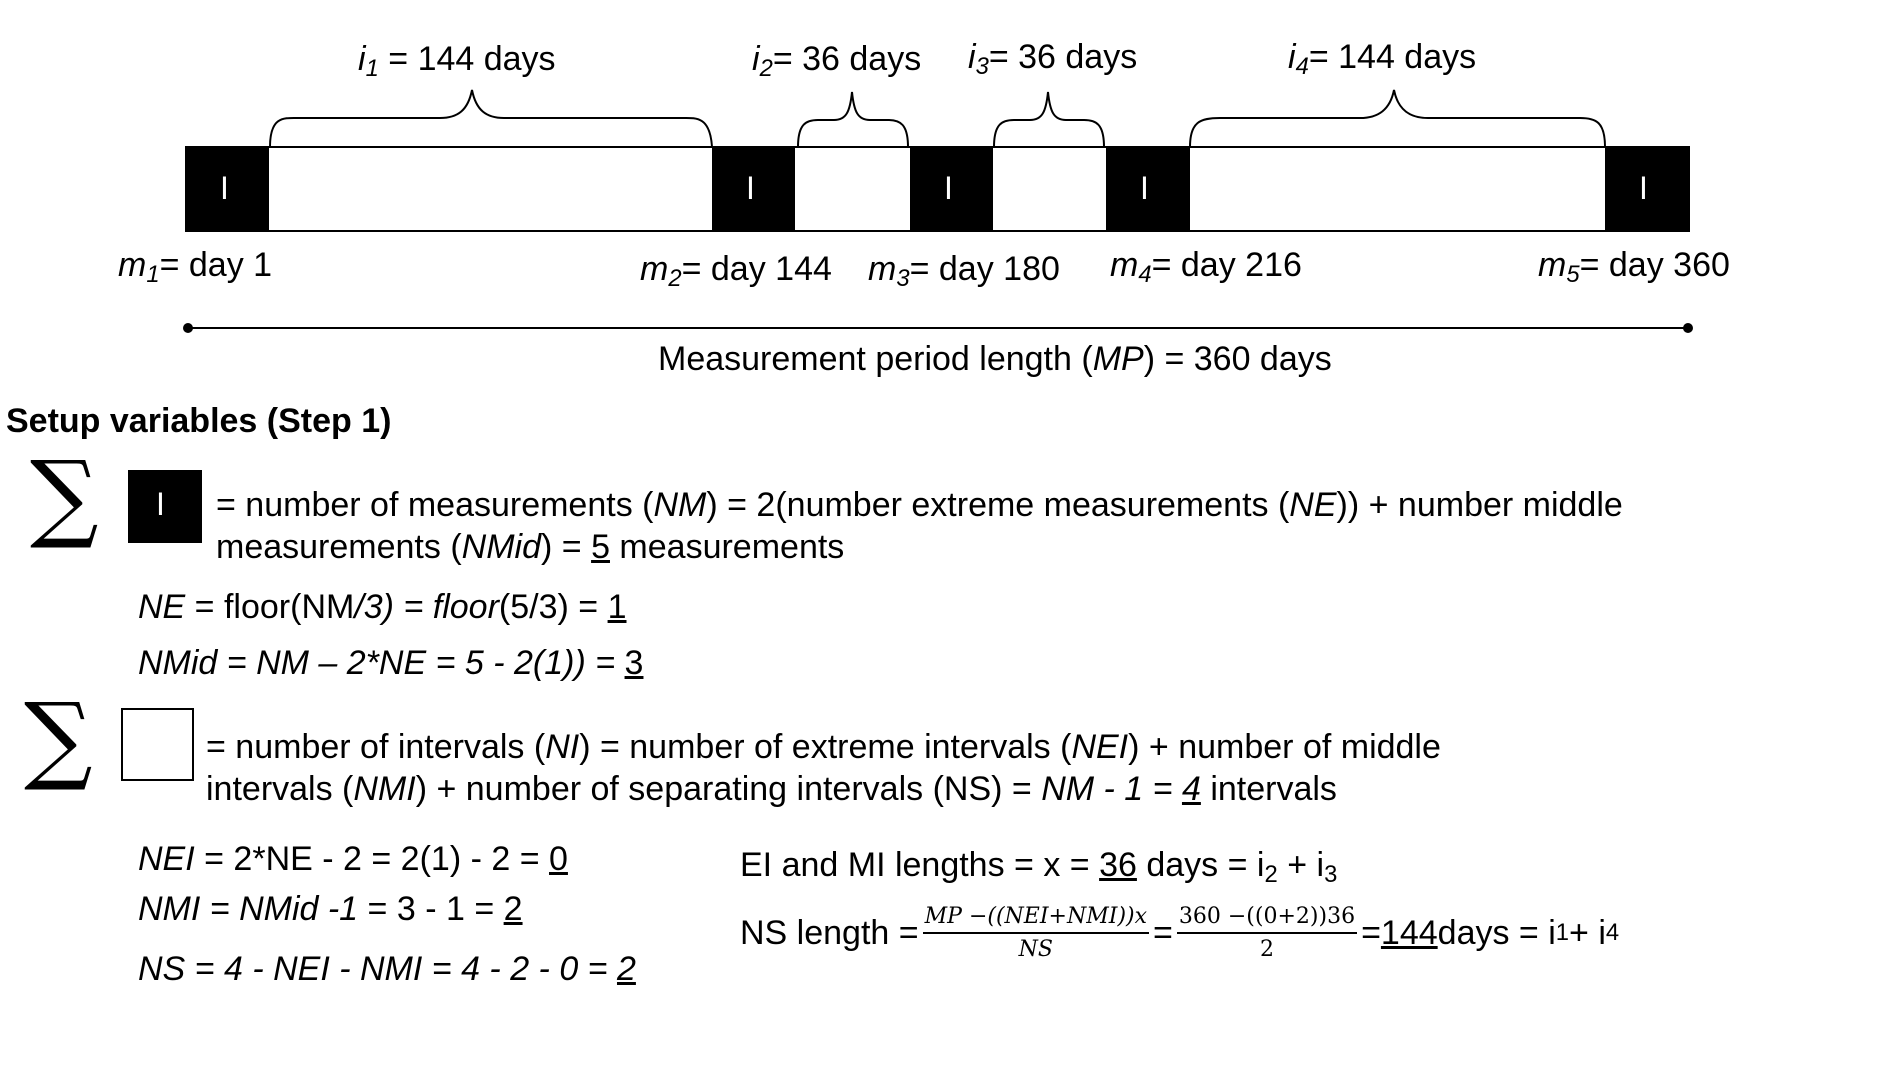  Describe the element at coordinates (1397, 118) in the screenshot. I see `brace-i4` at that location.